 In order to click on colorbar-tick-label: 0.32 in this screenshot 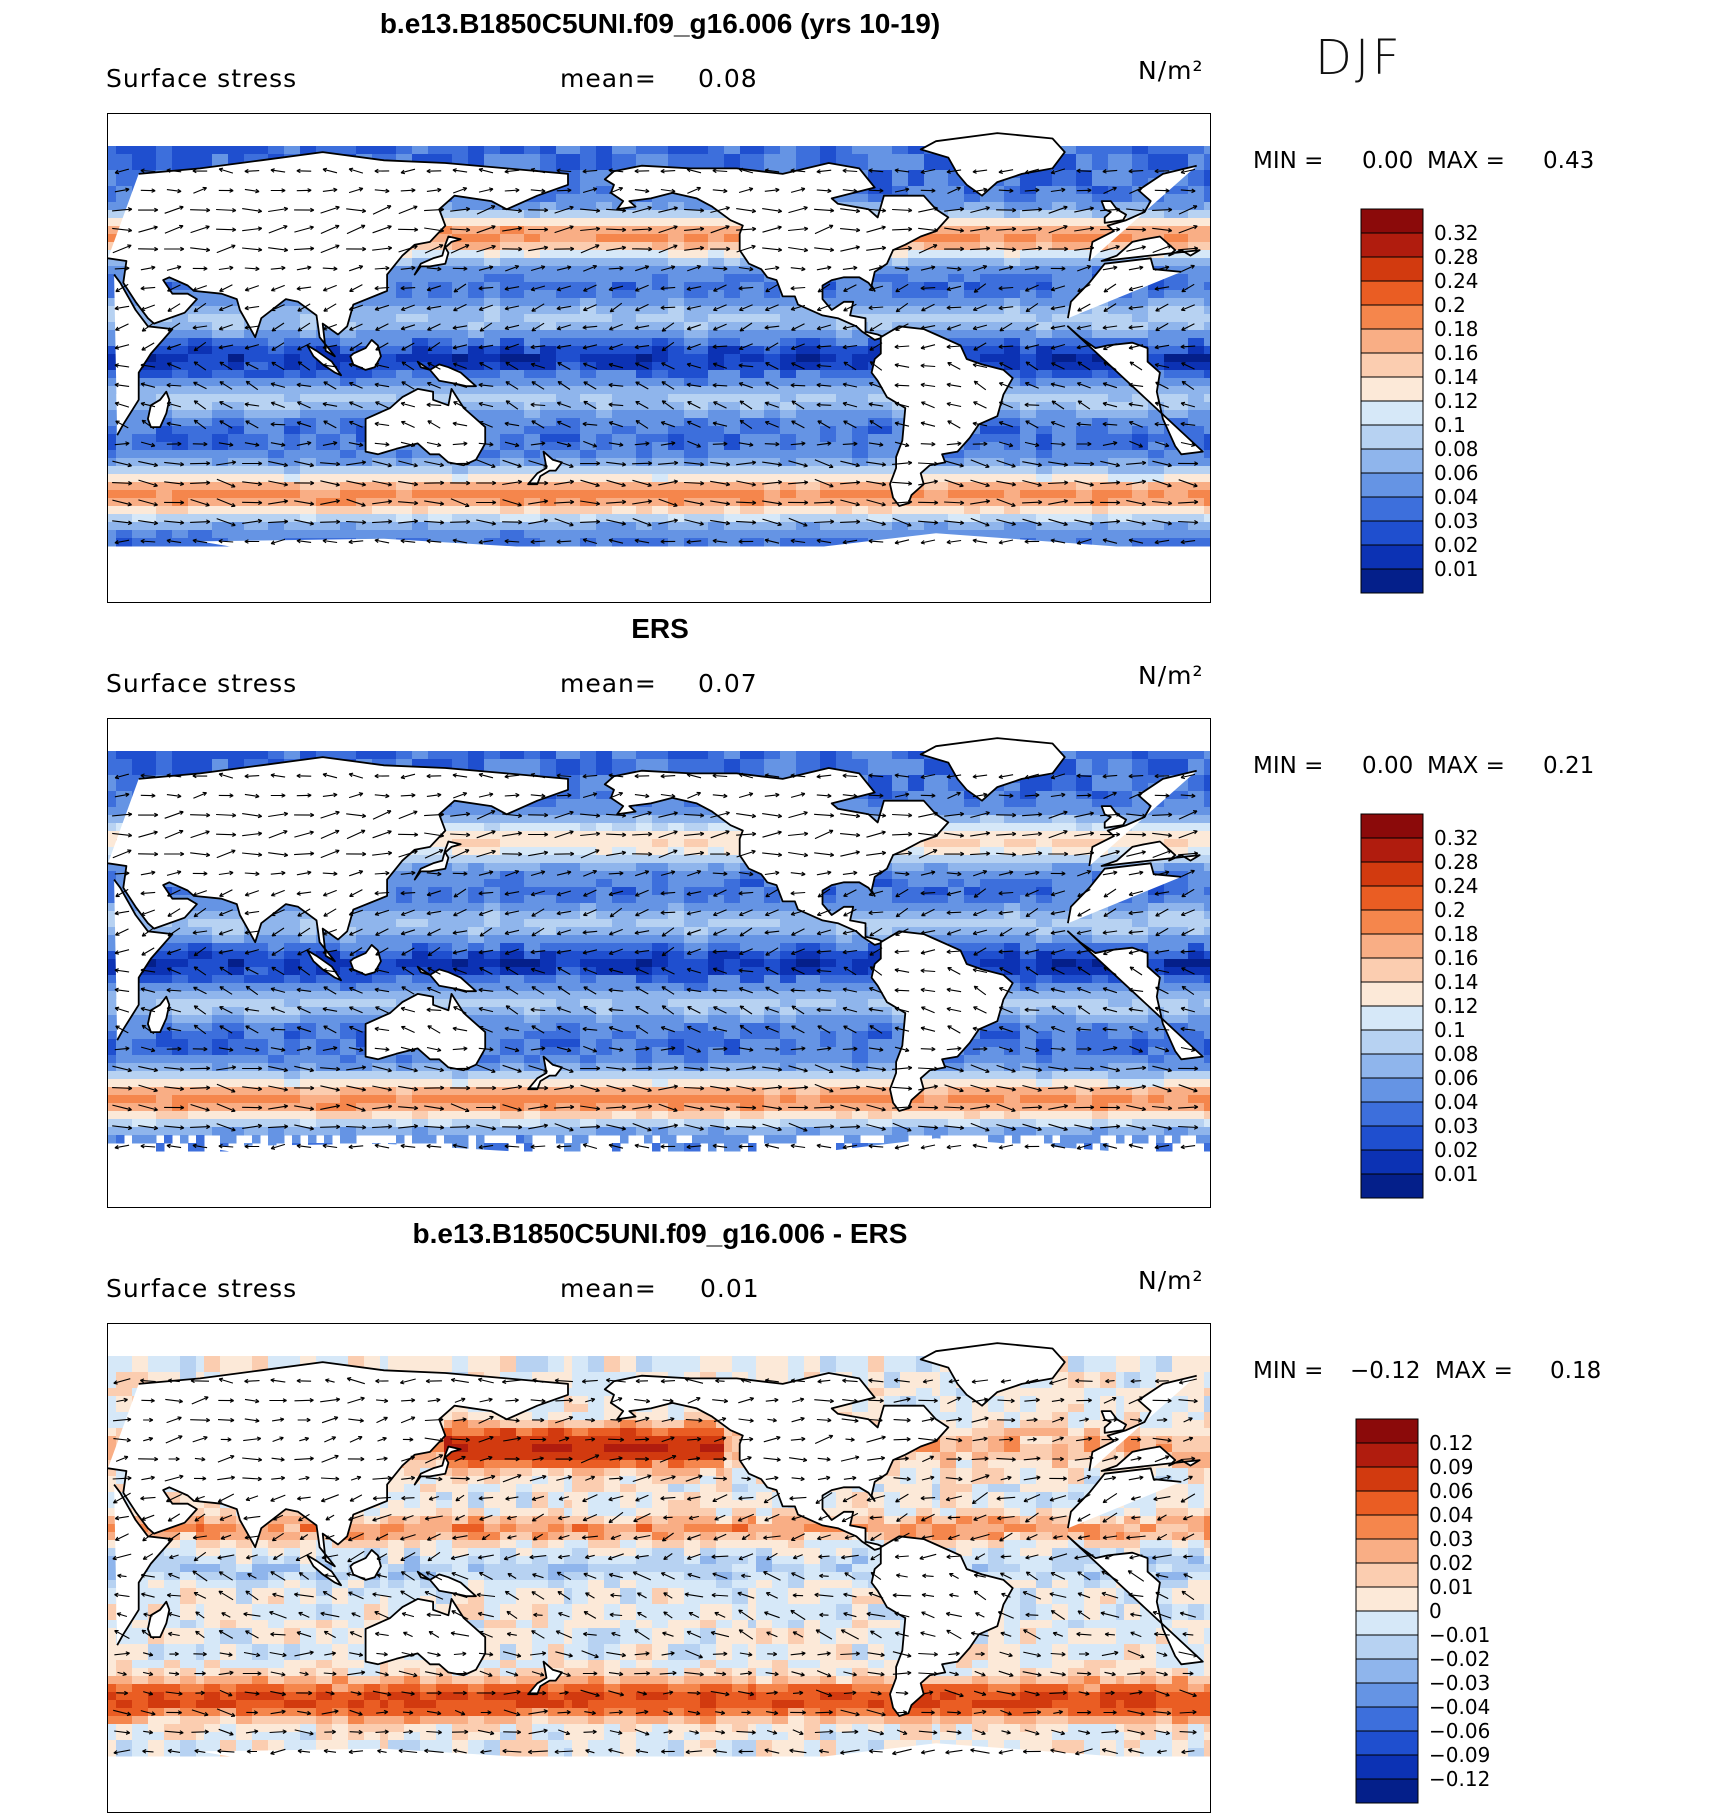, I will do `click(1456, 233)`.